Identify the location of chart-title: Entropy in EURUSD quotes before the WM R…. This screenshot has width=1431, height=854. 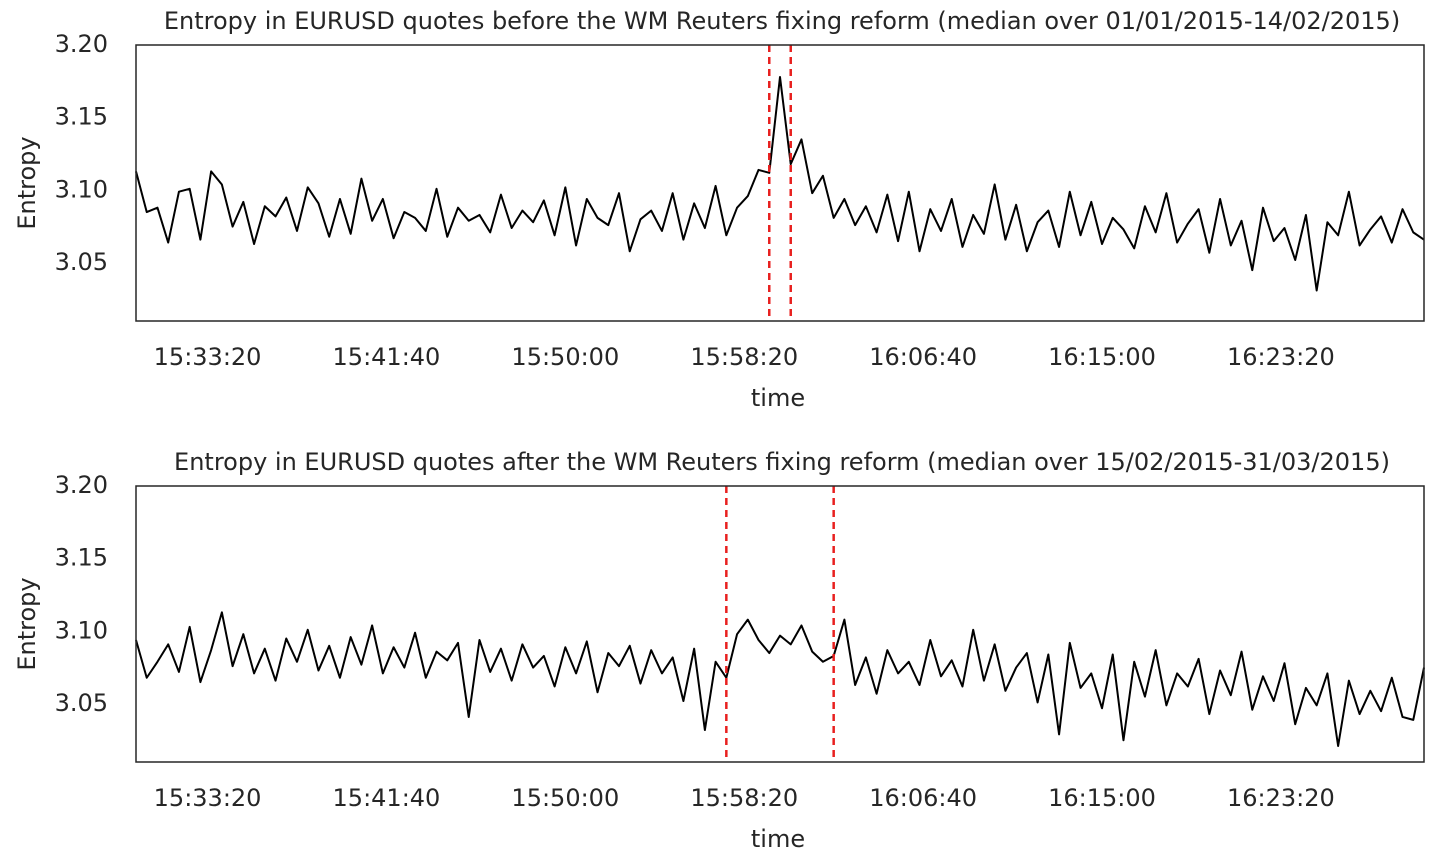
(782, 21).